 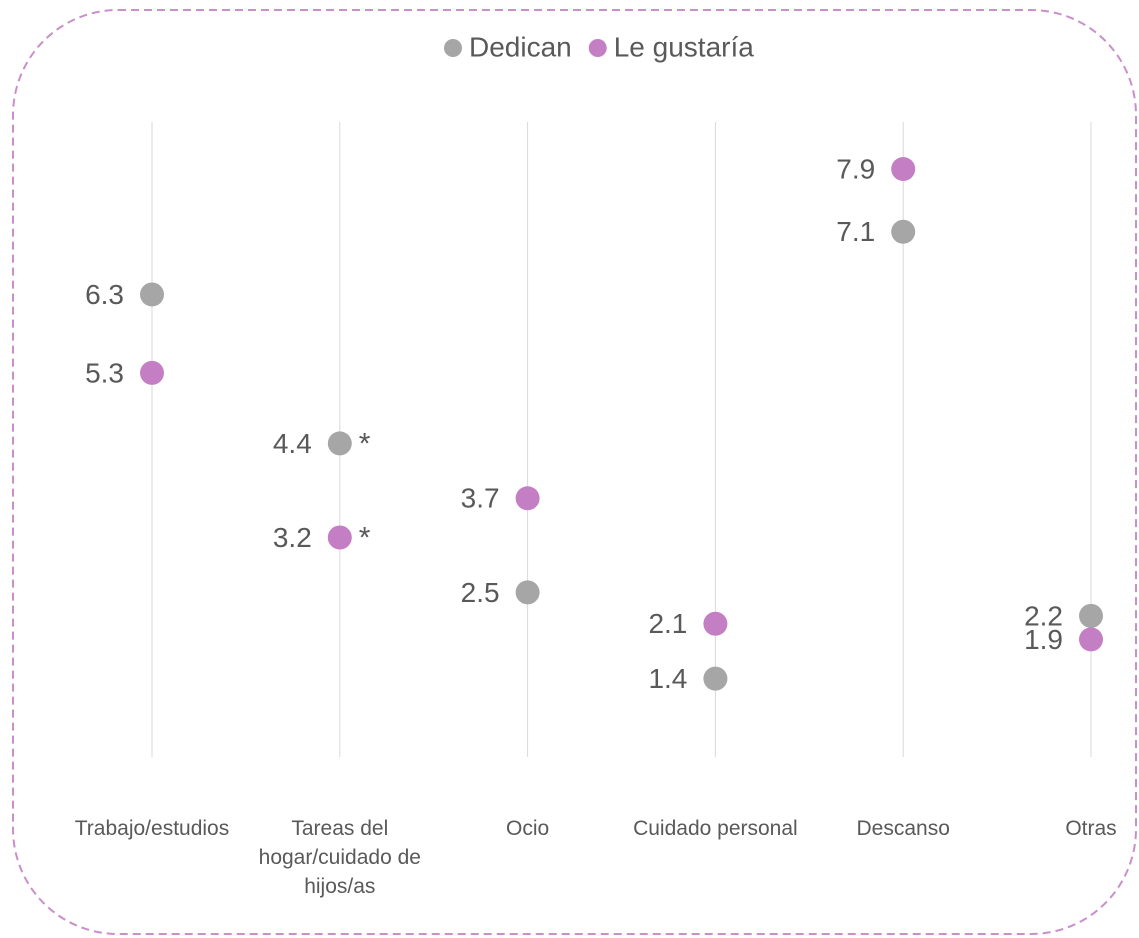 What do you see at coordinates (528, 828) in the screenshot?
I see `category-label: Ocio` at bounding box center [528, 828].